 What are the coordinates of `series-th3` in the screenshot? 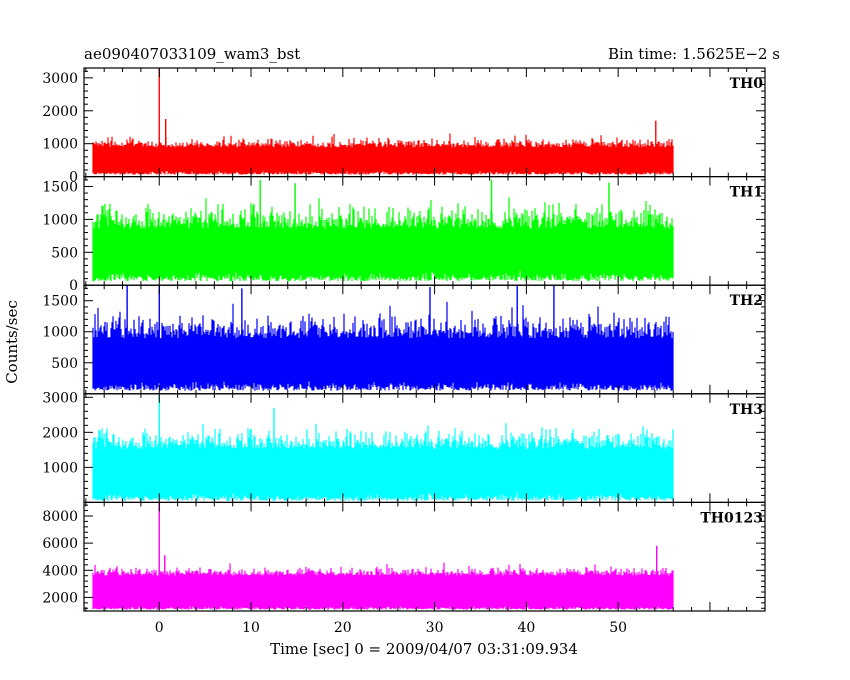 It's located at (383, 462).